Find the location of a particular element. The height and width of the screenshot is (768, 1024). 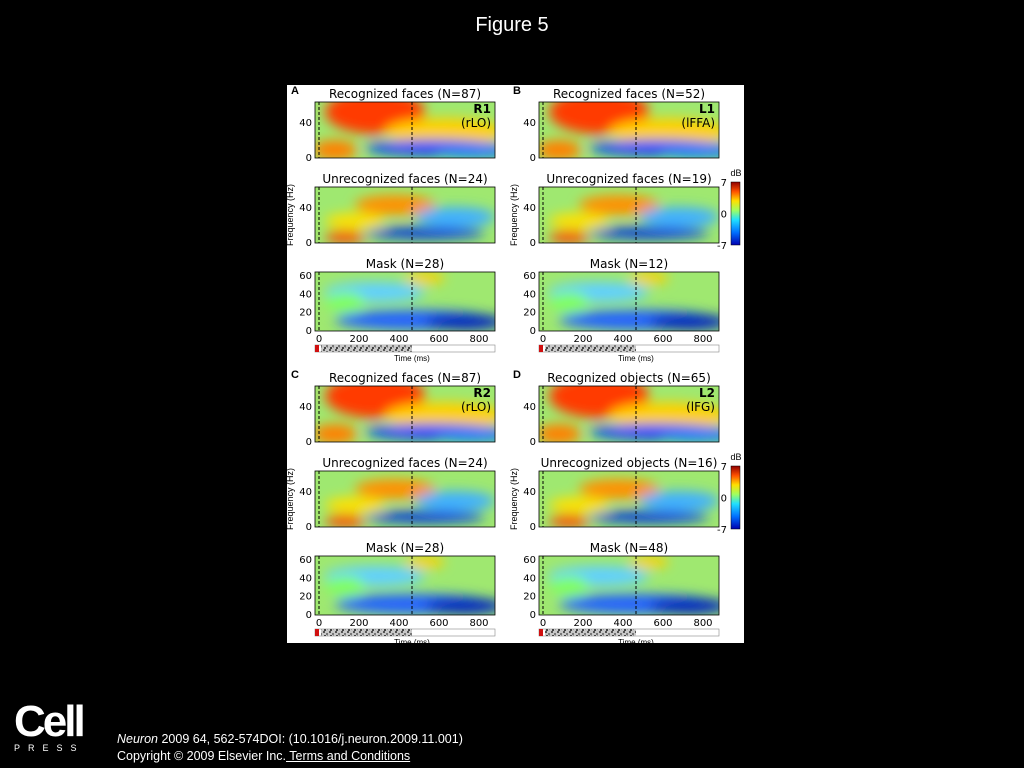

subplot: Unrecognized faces (N=24) 40 0 is located at coordinates (397, 494).